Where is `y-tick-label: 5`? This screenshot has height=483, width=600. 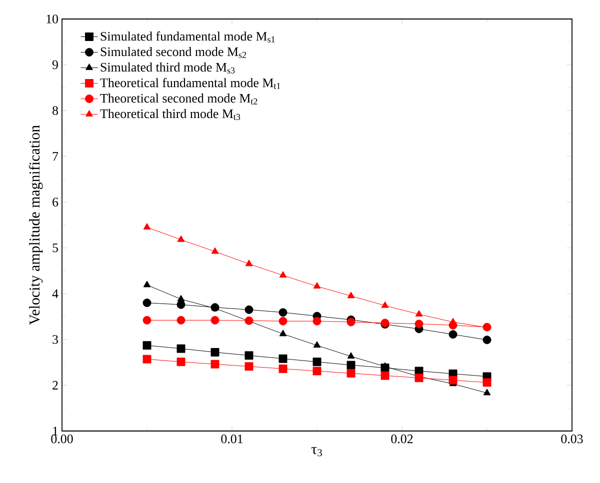
y-tick-label: 5 is located at coordinates (55, 248).